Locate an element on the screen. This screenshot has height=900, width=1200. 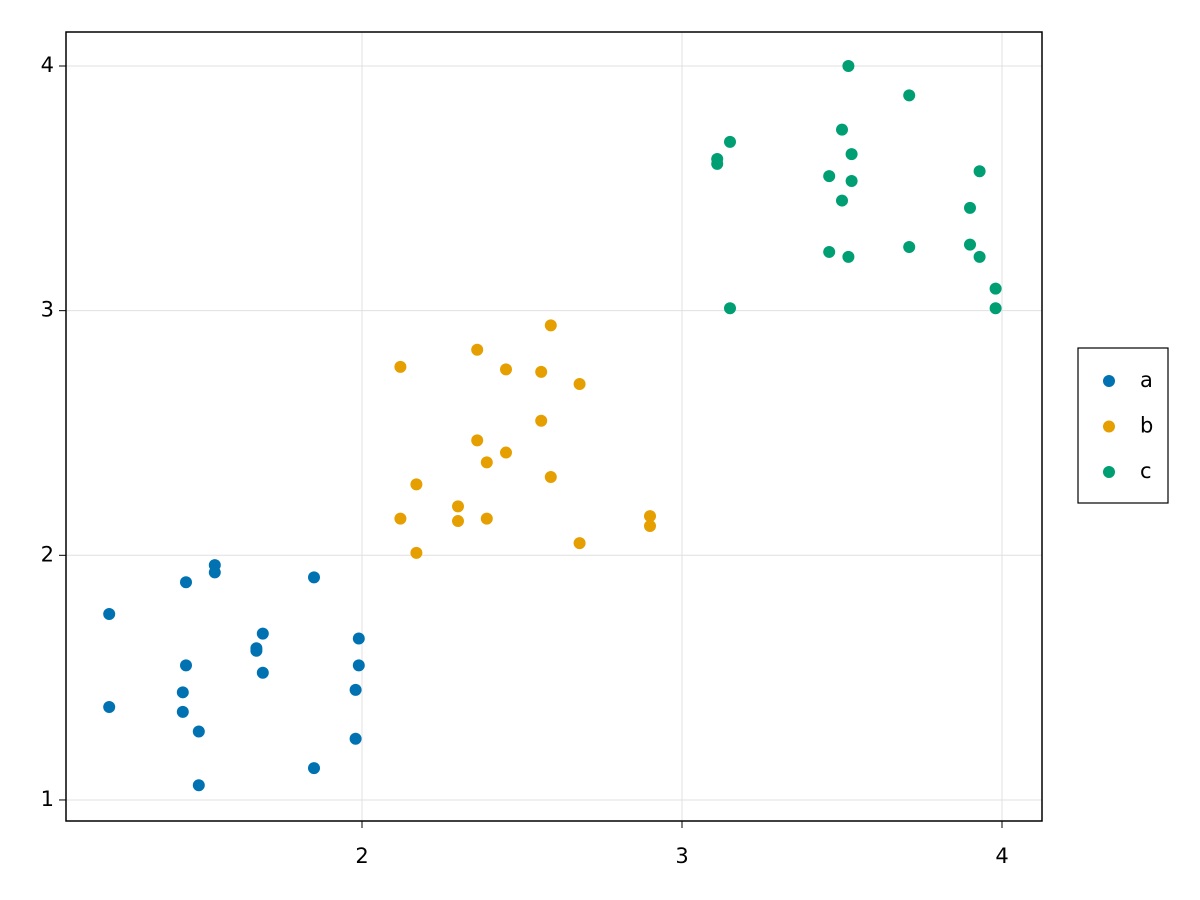
legend-label: c is located at coordinates (1146, 471).